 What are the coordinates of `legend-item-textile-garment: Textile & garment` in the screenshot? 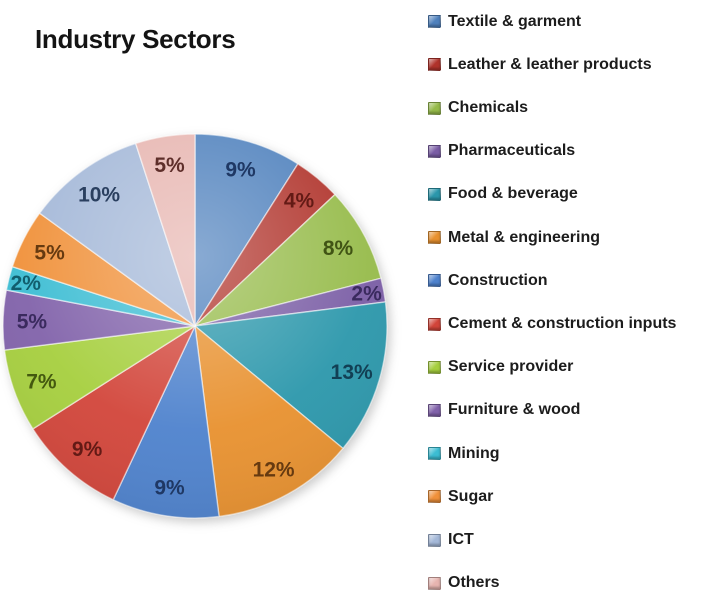 It's located at (572, 22).